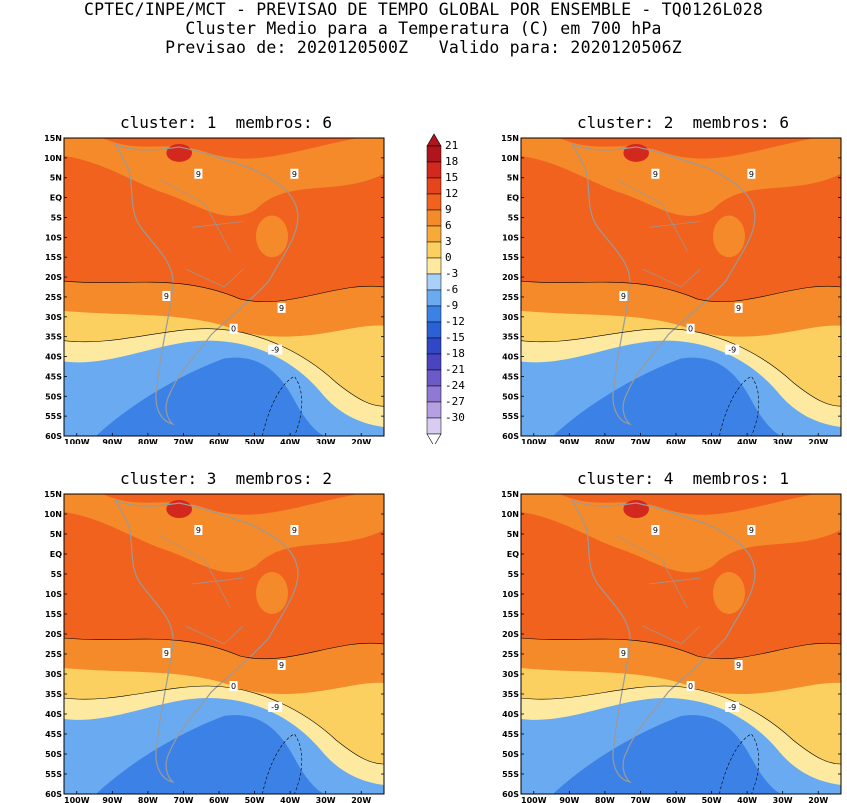 Image resolution: width=847 pixels, height=803 pixels. Describe the element at coordinates (668, 754) in the screenshot. I see `colder-region` at that location.